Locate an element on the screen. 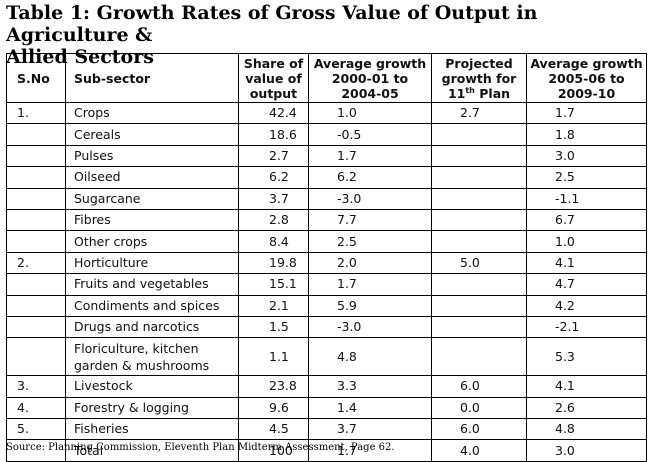 The image size is (650, 462). cell-subsector: Condiments and spices is located at coordinates (152, 305).